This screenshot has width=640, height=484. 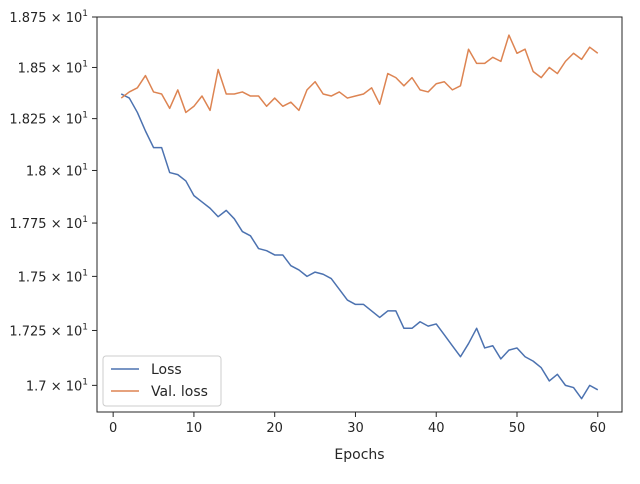 What do you see at coordinates (597, 428) in the screenshot?
I see `x-tick-label: 60` at bounding box center [597, 428].